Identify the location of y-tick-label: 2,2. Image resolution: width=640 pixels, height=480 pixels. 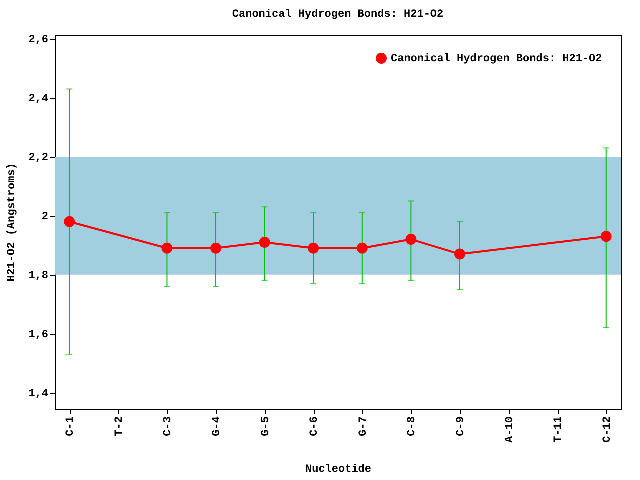
(38, 158).